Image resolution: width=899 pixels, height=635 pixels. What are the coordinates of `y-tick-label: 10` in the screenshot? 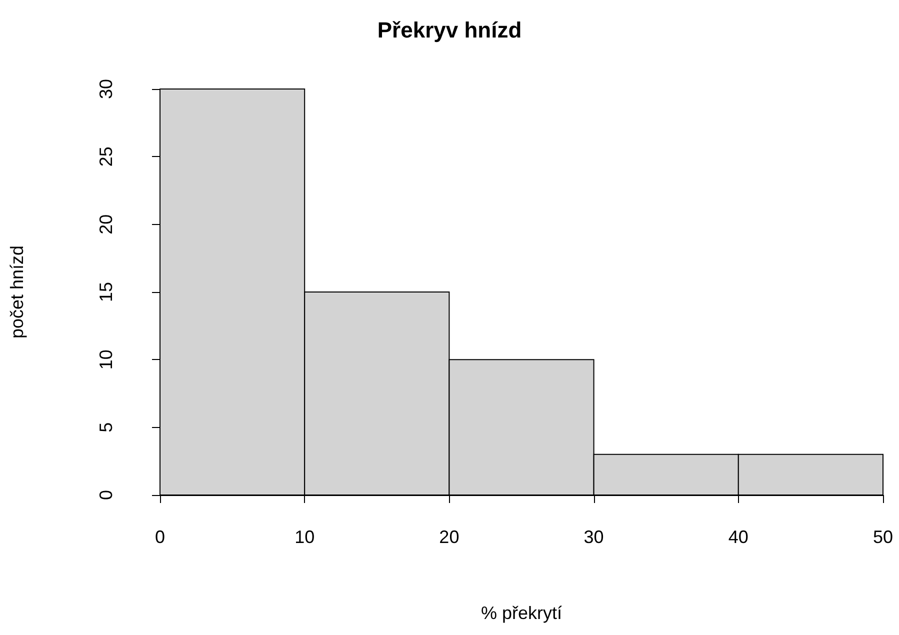 It's located at (106, 360).